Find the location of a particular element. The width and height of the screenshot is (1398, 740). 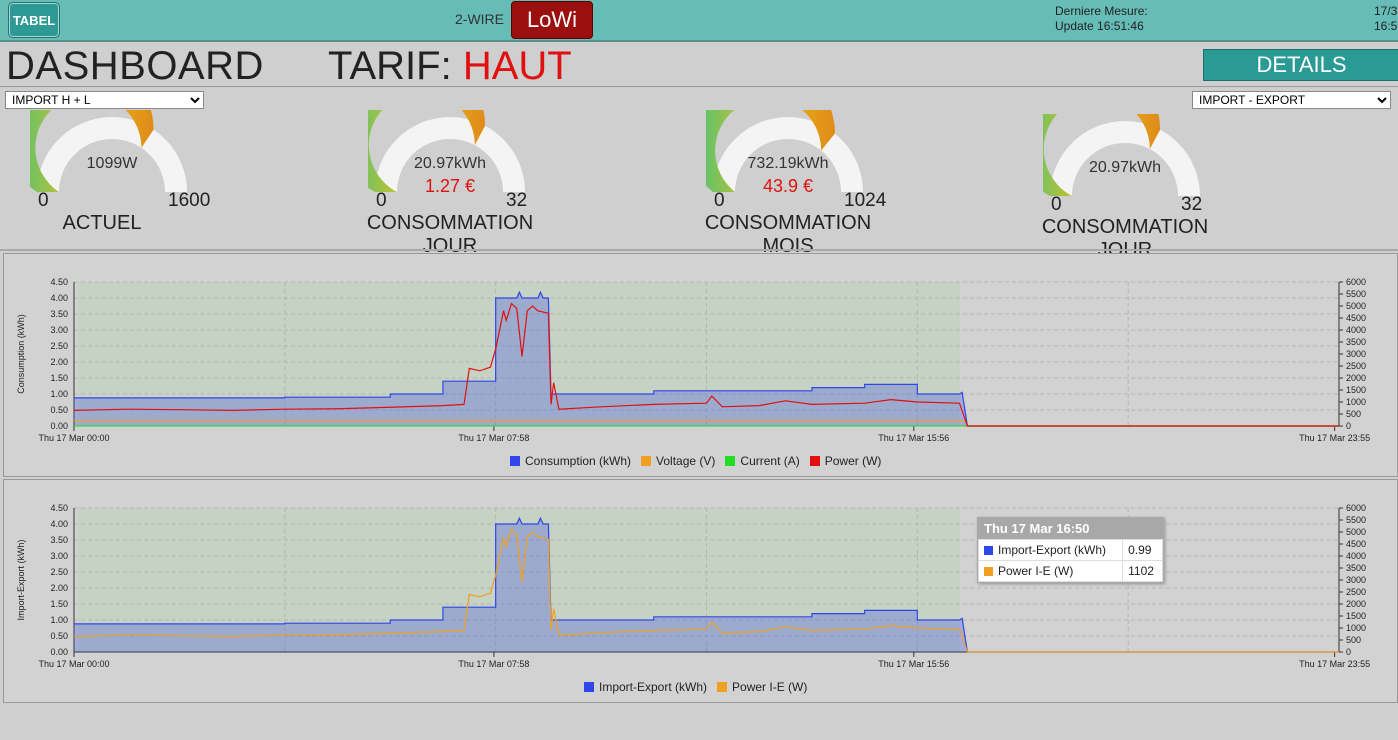

y-tick-label: 4.00 is located at coordinates (59, 298).